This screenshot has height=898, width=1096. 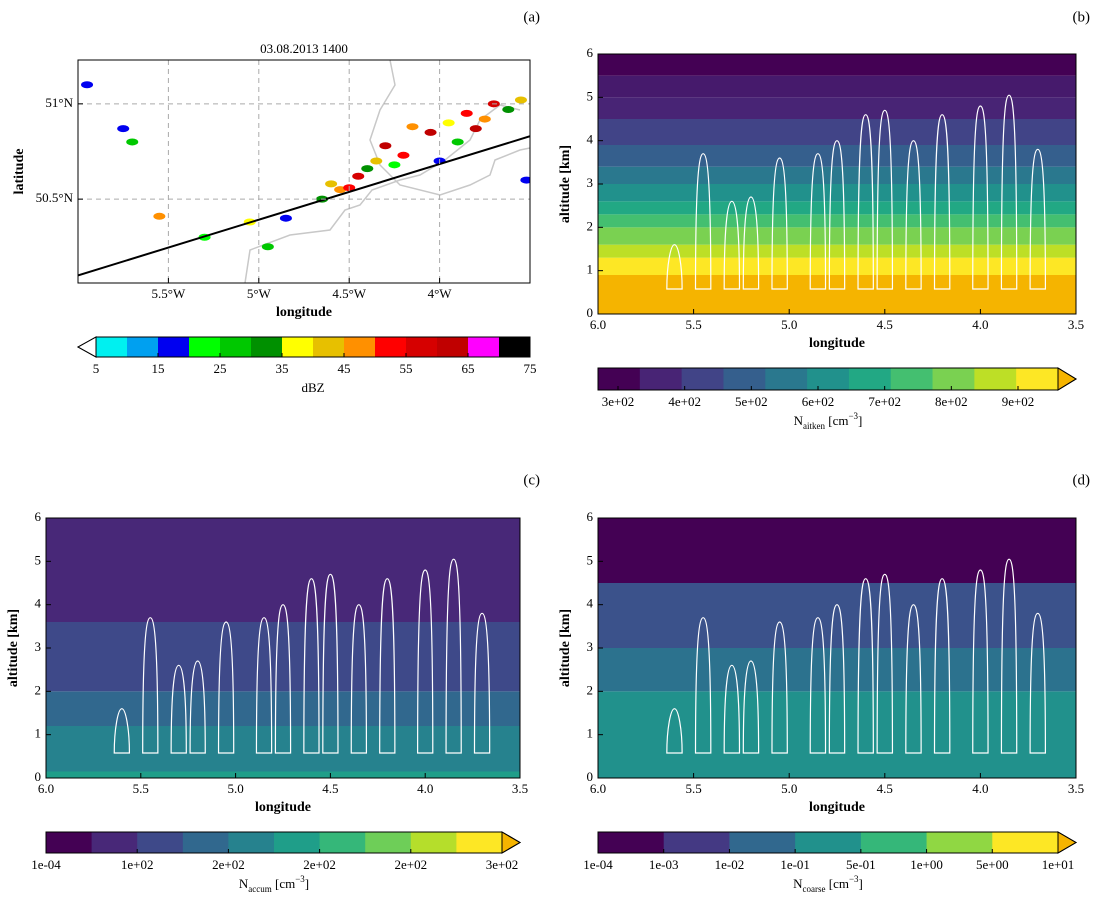 What do you see at coordinates (590, 776) in the screenshot?
I see `y-tick-label: 0` at bounding box center [590, 776].